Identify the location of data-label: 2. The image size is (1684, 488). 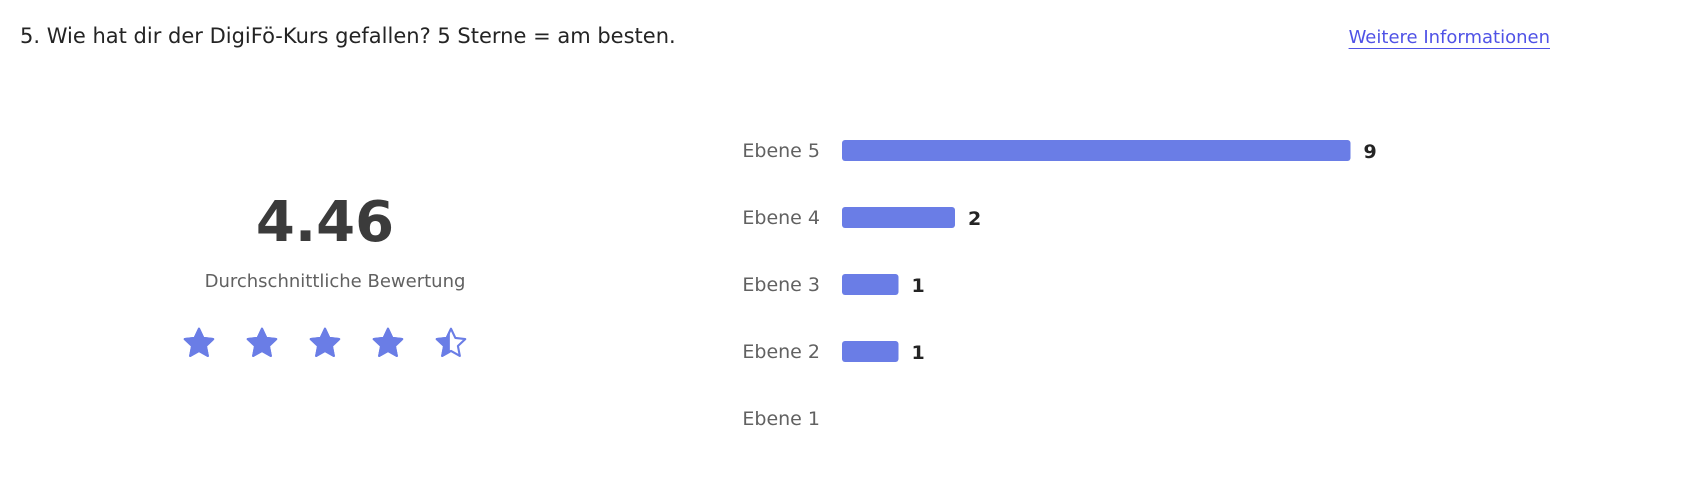
(974, 219).